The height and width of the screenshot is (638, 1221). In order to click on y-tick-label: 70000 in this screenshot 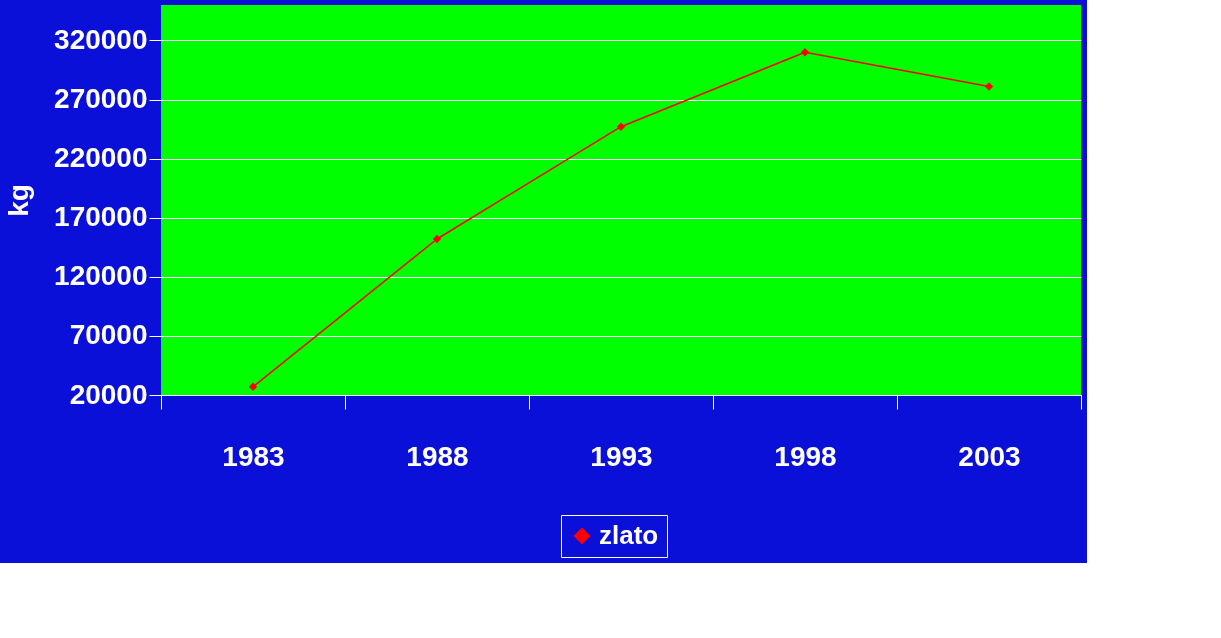, I will do `click(108, 335)`.